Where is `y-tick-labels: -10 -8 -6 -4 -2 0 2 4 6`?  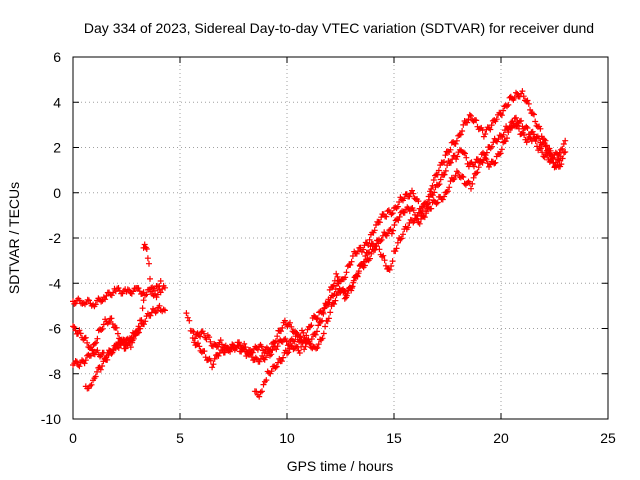
y-tick-labels: -10 -8 -6 -4 -2 0 2 4 6 is located at coordinates (51, 238).